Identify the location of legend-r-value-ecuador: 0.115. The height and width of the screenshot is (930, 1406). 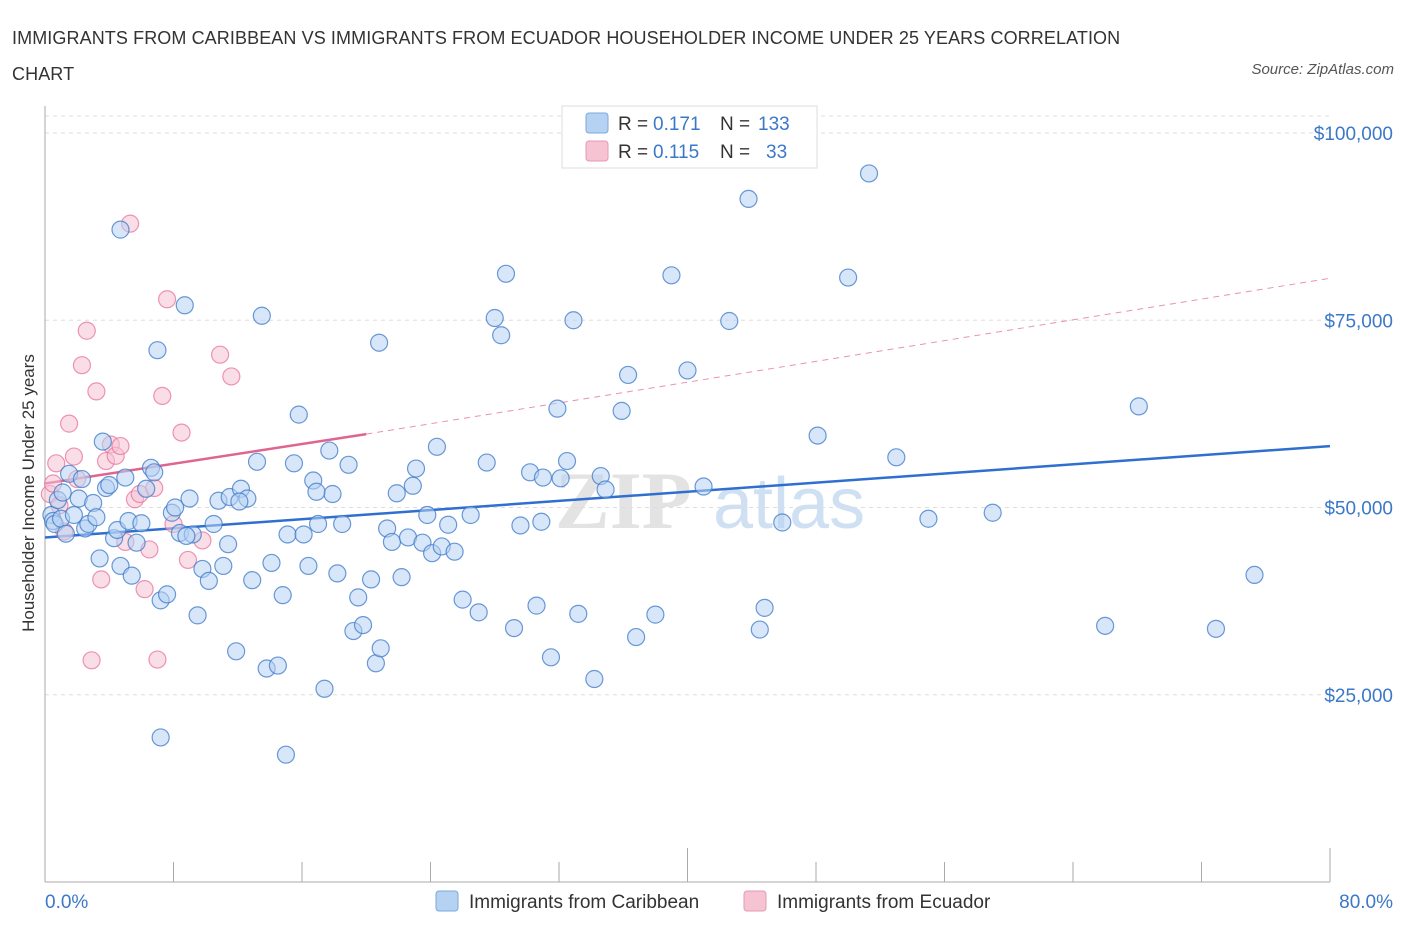
(676, 152).